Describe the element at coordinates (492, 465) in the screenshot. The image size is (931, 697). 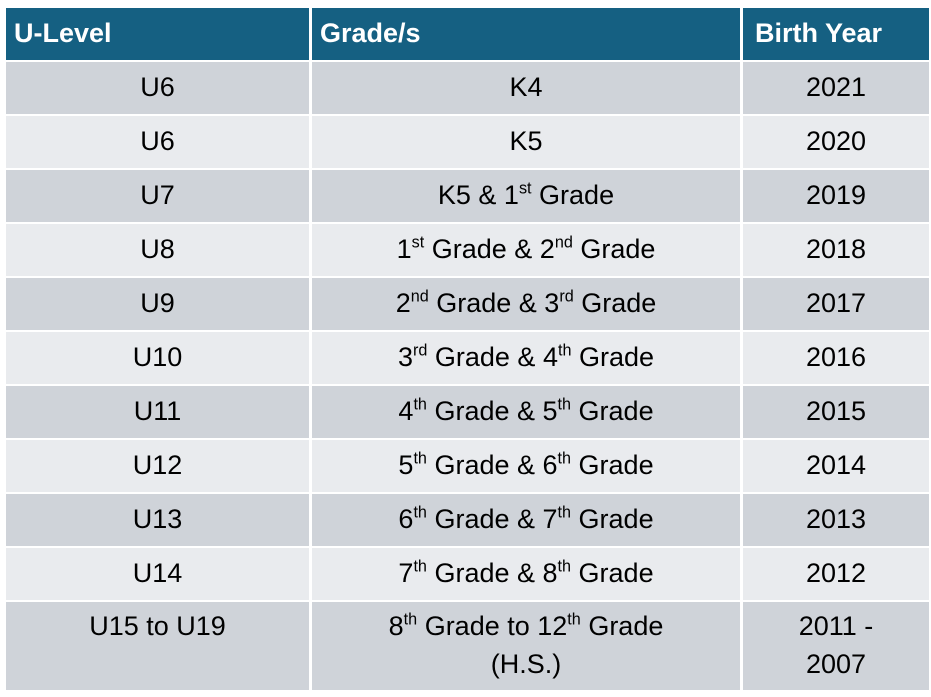
I see `grade-text: Grade & 6` at that location.